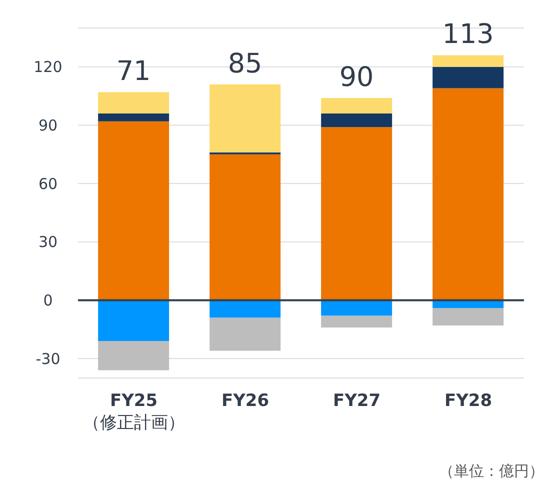 This screenshot has height=504, width=552. Describe the element at coordinates (133, 72) in the screenshot. I see `total-label: 71` at that location.